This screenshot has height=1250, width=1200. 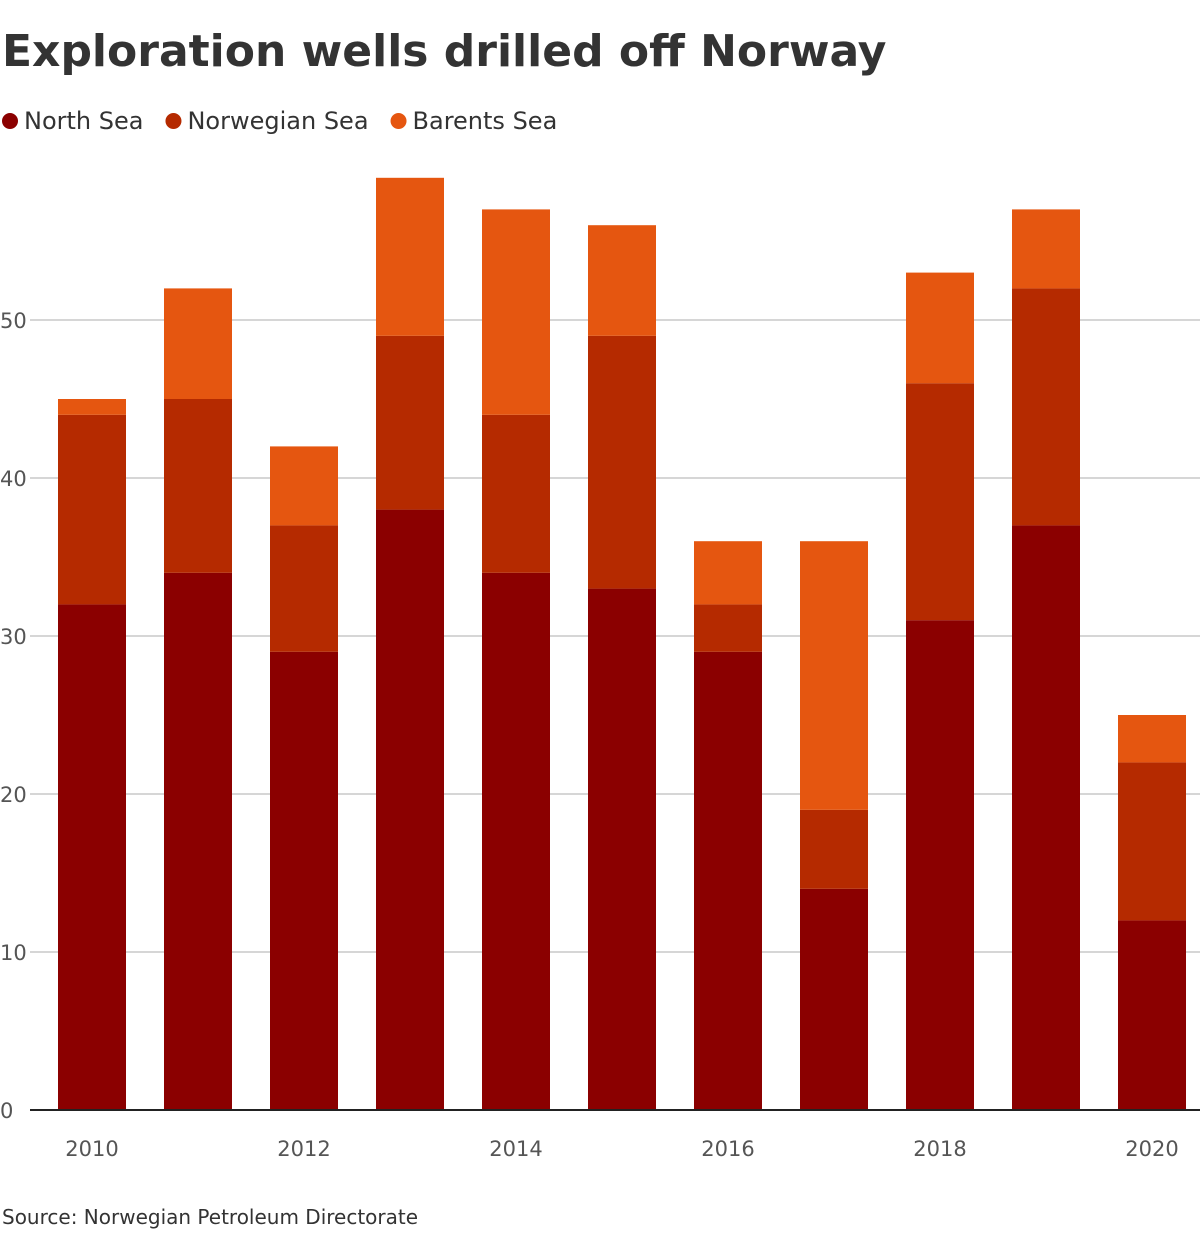 I want to click on source: Source: Norwegian Petroleum Directorate, so click(x=210, y=1217).